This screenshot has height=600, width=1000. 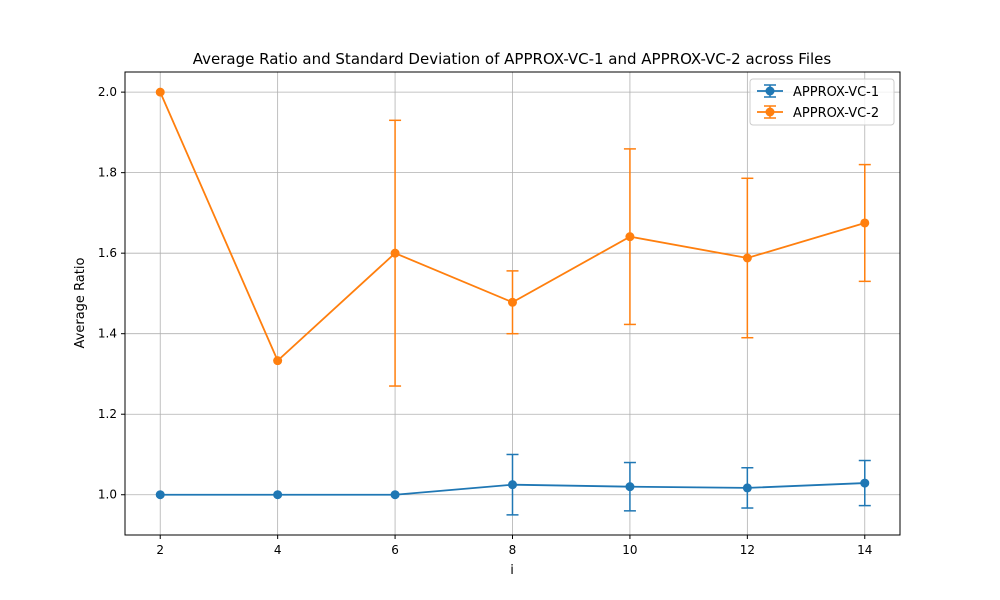 I want to click on y-axis-label: Average Ratio, so click(x=80, y=303).